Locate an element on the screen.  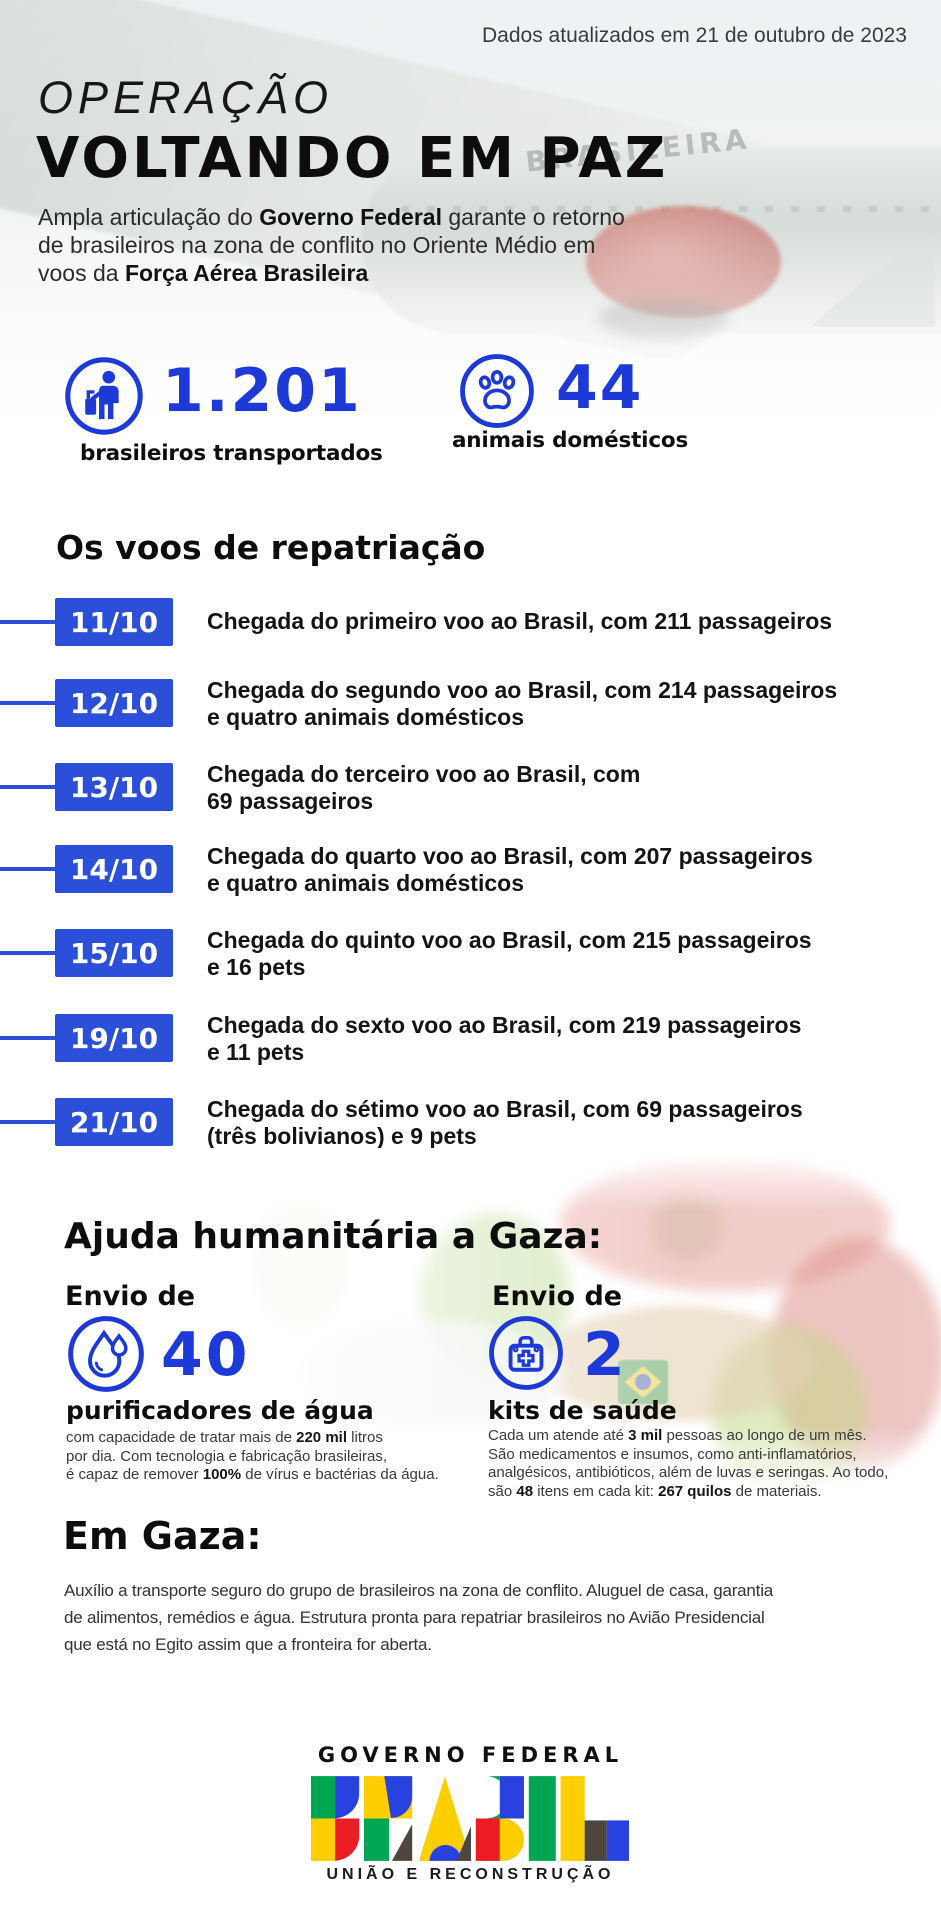
flight-date-badge: 11/10 is located at coordinates (114, 622).